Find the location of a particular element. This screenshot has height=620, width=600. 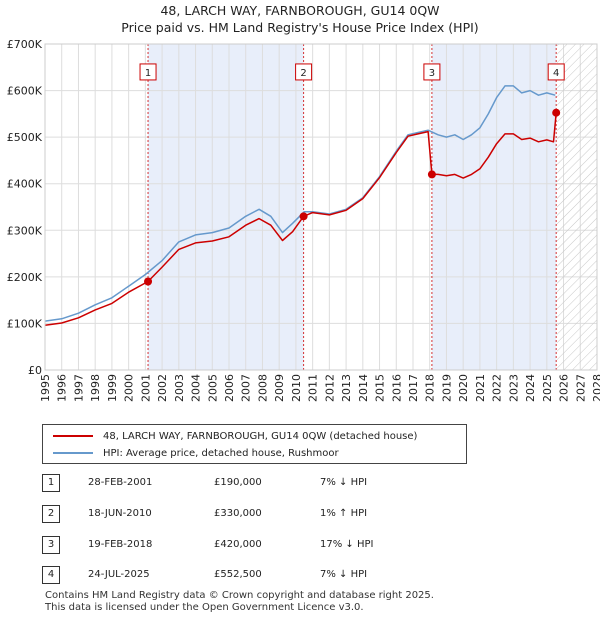

transaction-date: 28-FEB-2001 is located at coordinates (120, 482).